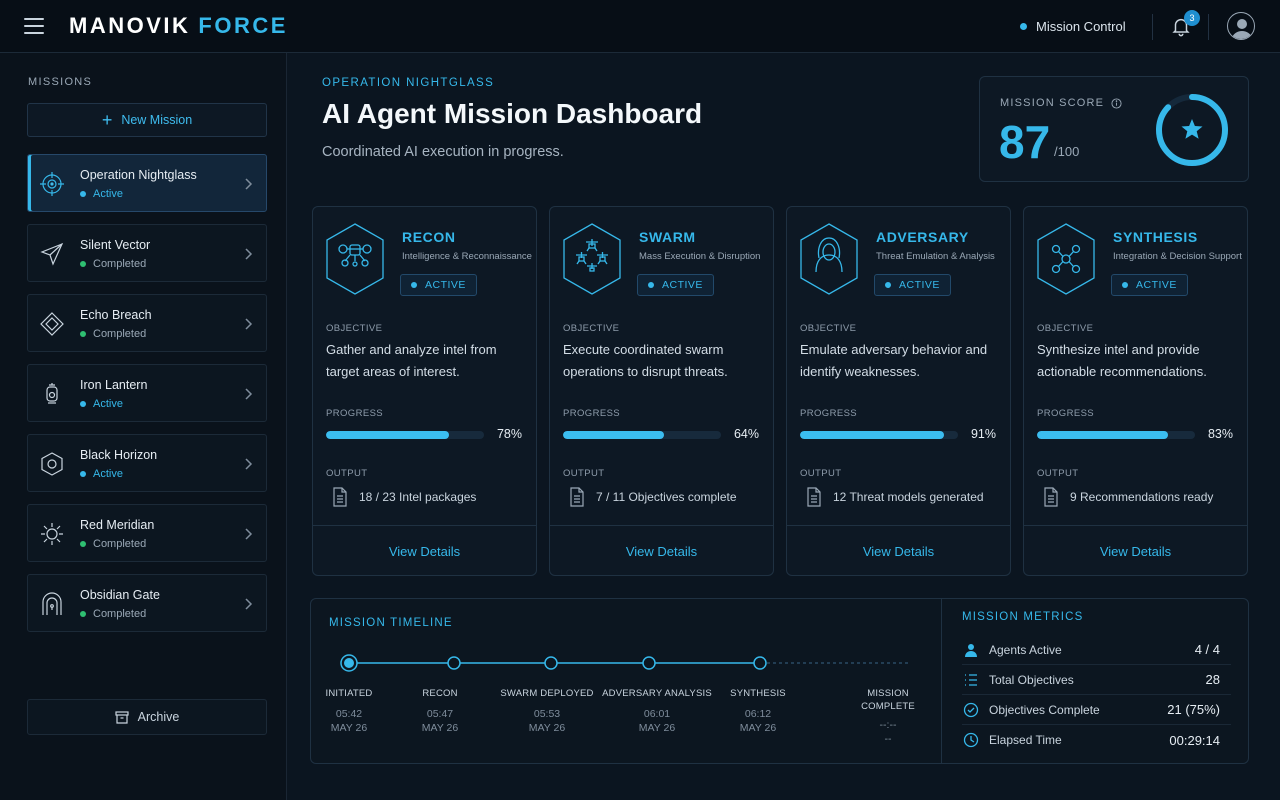  I want to click on mission-name: Iron Lantern, so click(114, 385).